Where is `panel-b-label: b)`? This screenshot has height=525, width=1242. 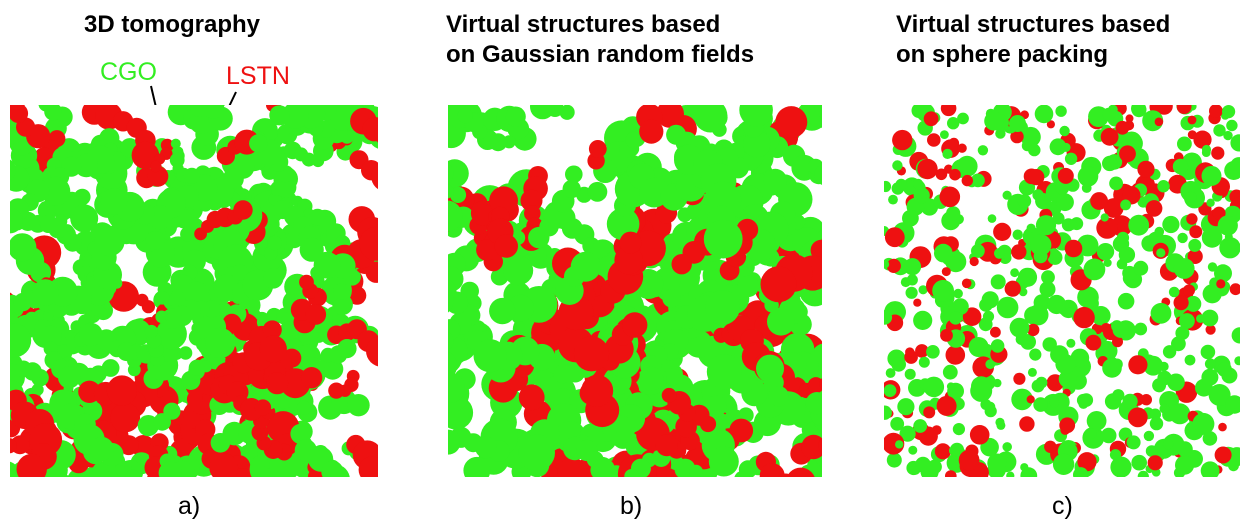
panel-b-label: b) is located at coordinates (631, 506).